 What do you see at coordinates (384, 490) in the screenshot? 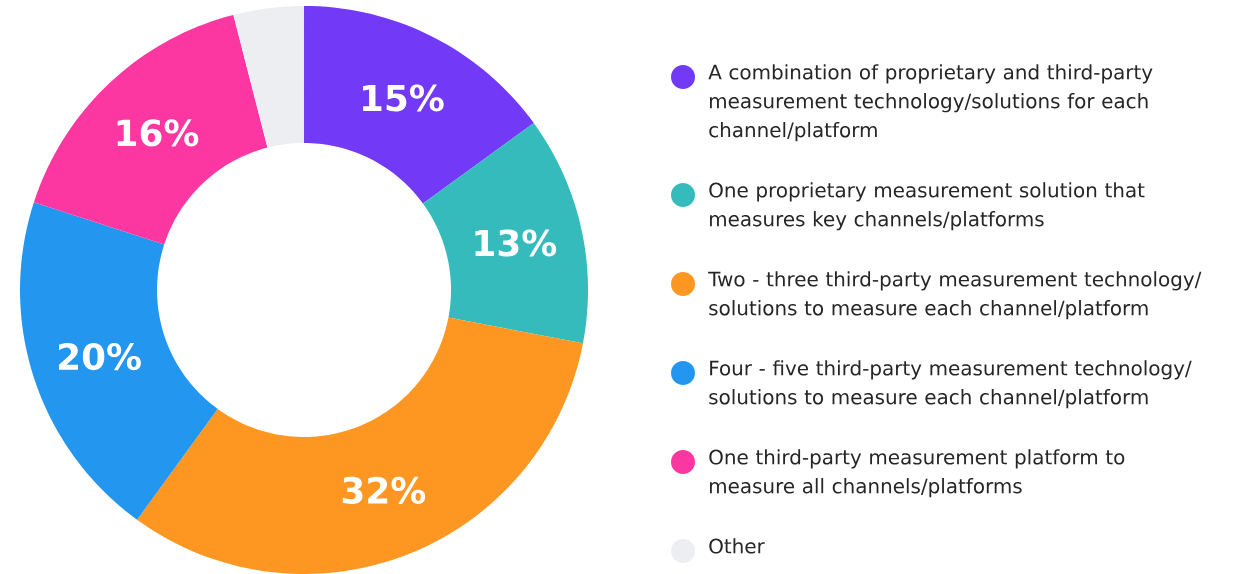
I see `data-label: 32%` at bounding box center [384, 490].